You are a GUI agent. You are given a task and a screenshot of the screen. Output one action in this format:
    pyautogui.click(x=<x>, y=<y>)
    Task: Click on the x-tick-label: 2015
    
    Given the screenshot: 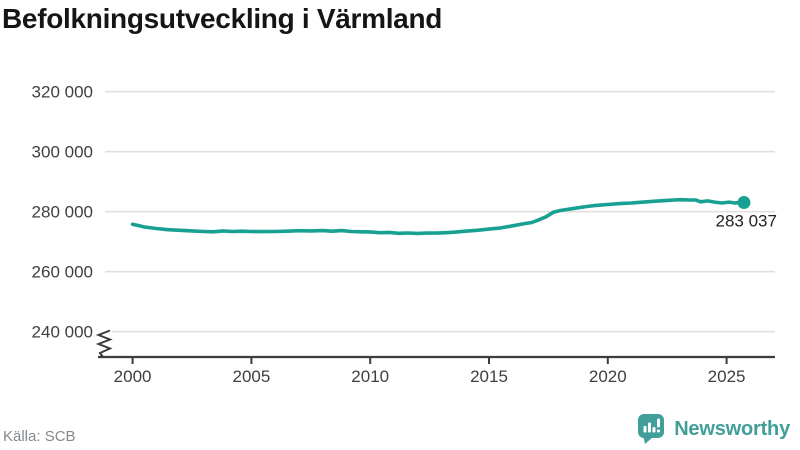 What is the action you would take?
    pyautogui.click(x=489, y=376)
    